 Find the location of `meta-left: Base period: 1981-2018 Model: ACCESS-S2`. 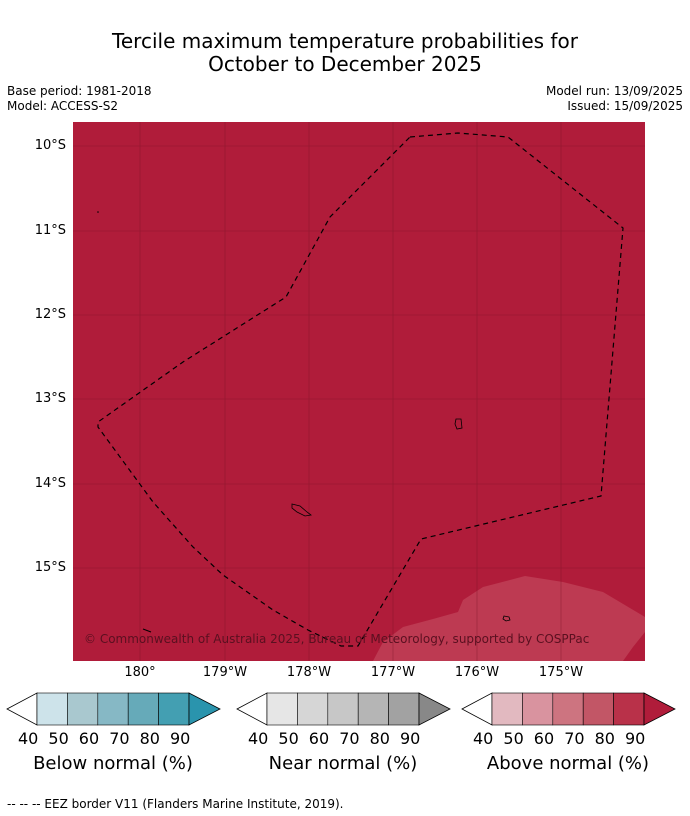

meta-left: Base period: 1981-2018 Model: ACCESS-S2 is located at coordinates (79, 99).